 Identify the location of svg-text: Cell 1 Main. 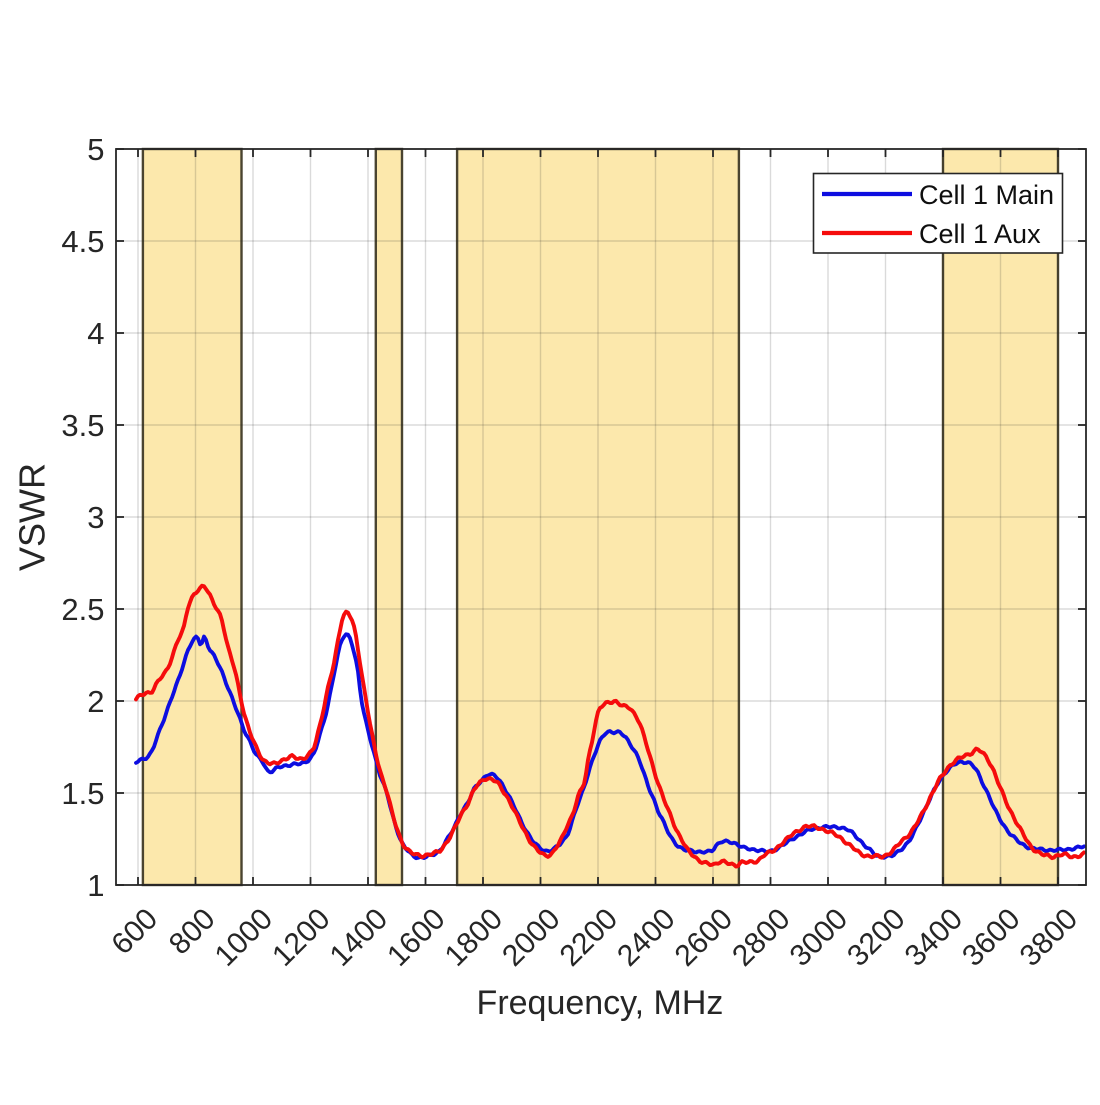
(986, 195).